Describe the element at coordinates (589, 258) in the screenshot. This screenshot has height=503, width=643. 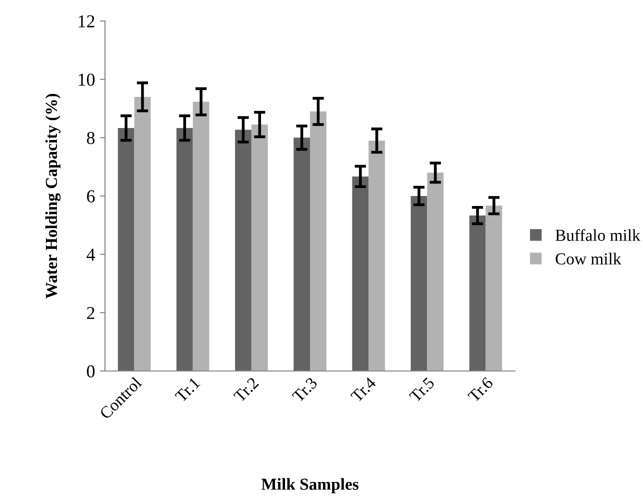
I see `legend-label: Cow milk` at that location.